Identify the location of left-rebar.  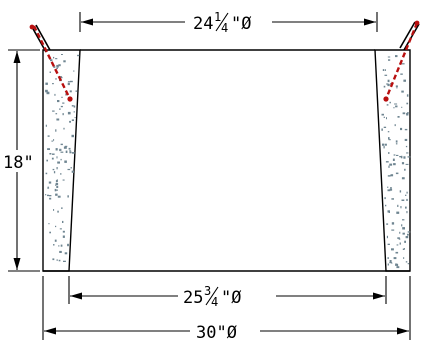
(51, 63).